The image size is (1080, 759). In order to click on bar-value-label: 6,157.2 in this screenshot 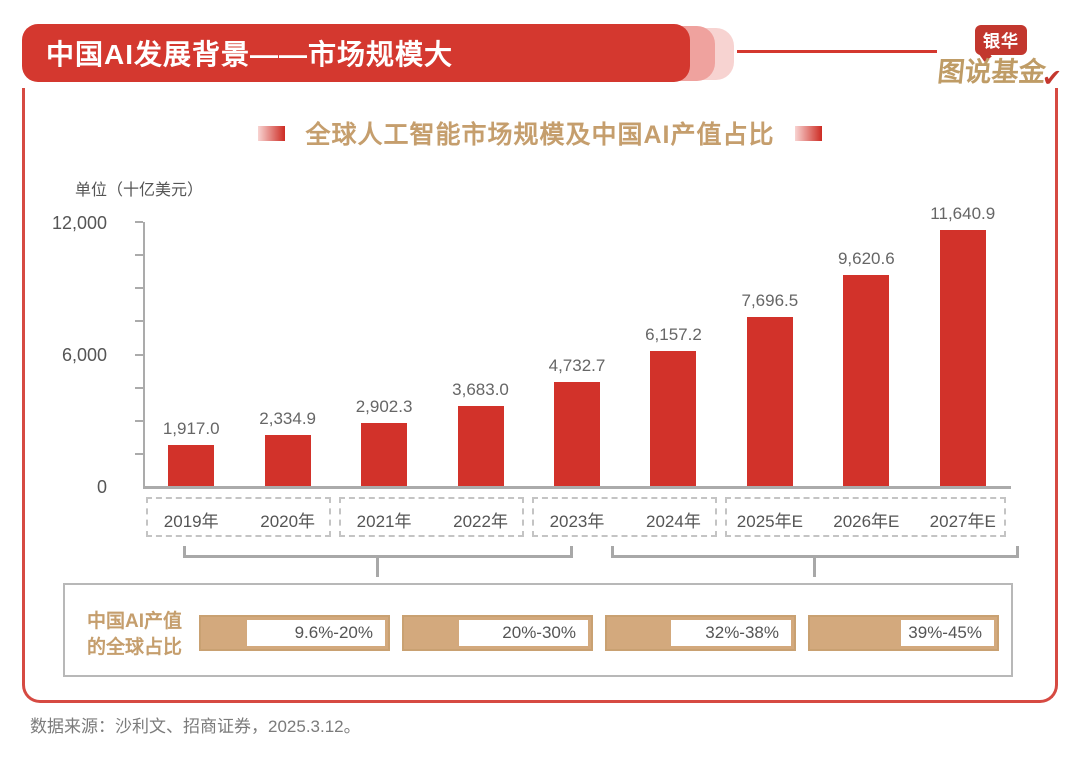, I will do `click(673, 334)`.